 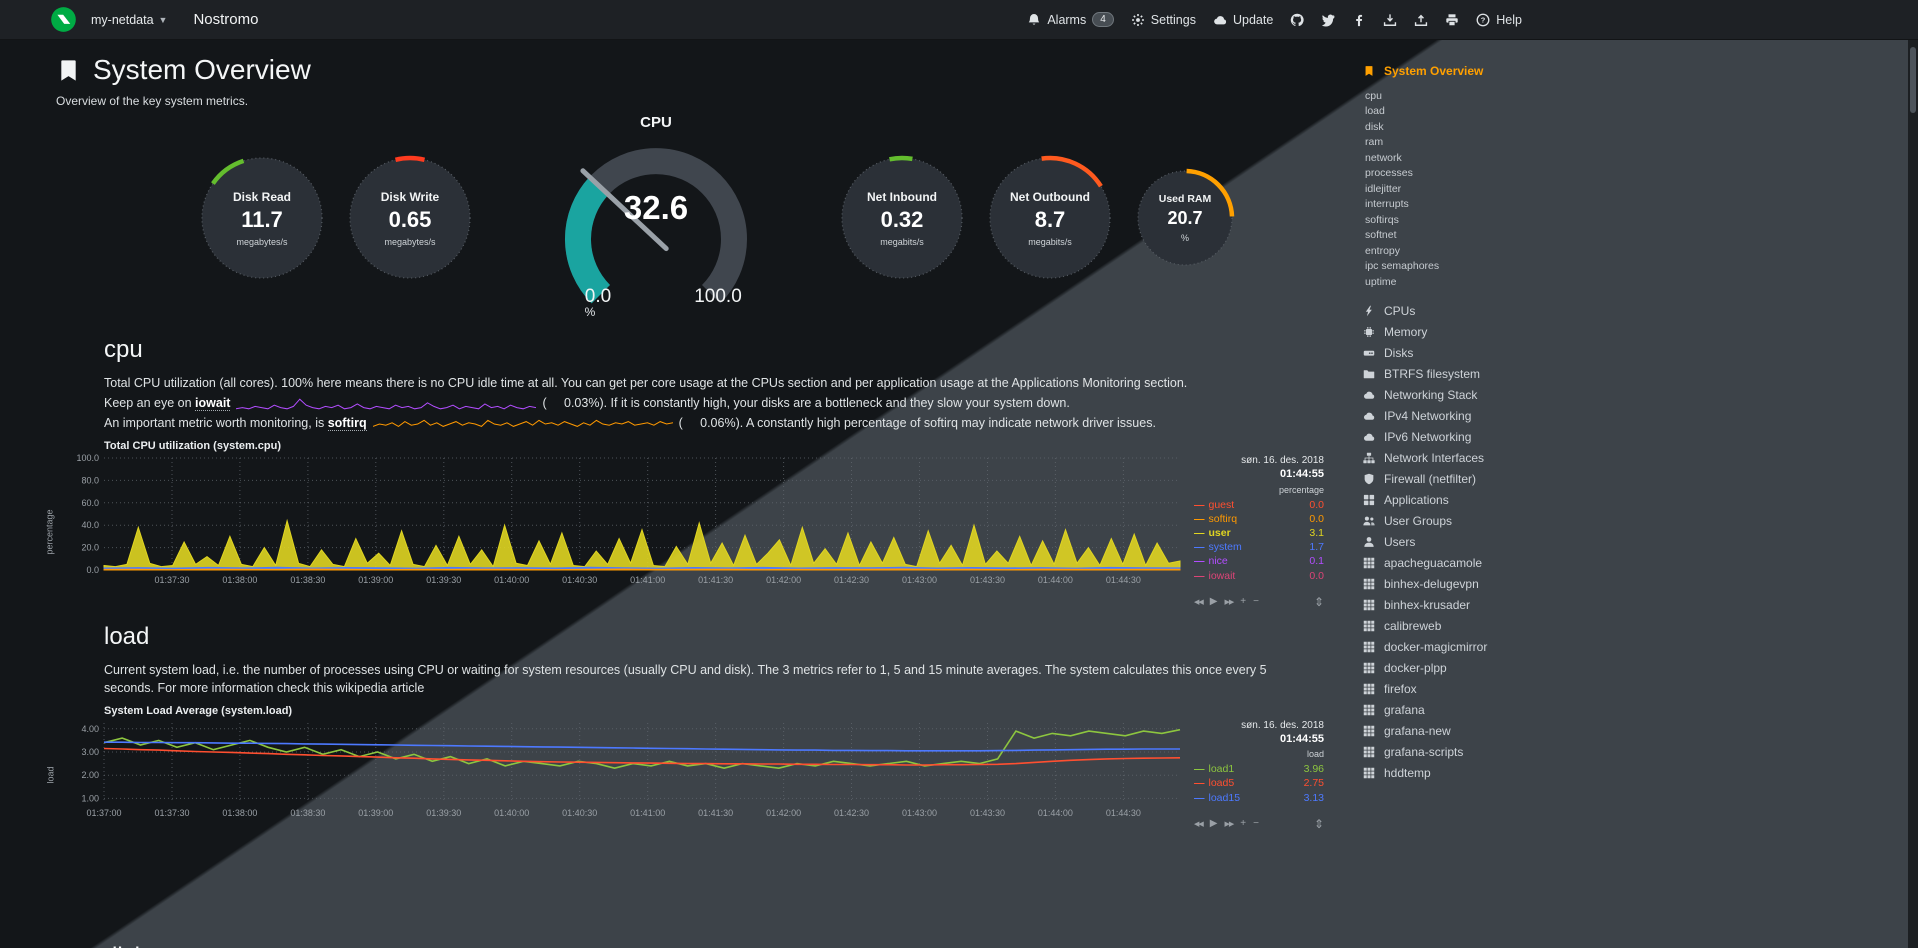 What do you see at coordinates (90, 526) in the screenshot?
I see `svg-text: 40.0` at bounding box center [90, 526].